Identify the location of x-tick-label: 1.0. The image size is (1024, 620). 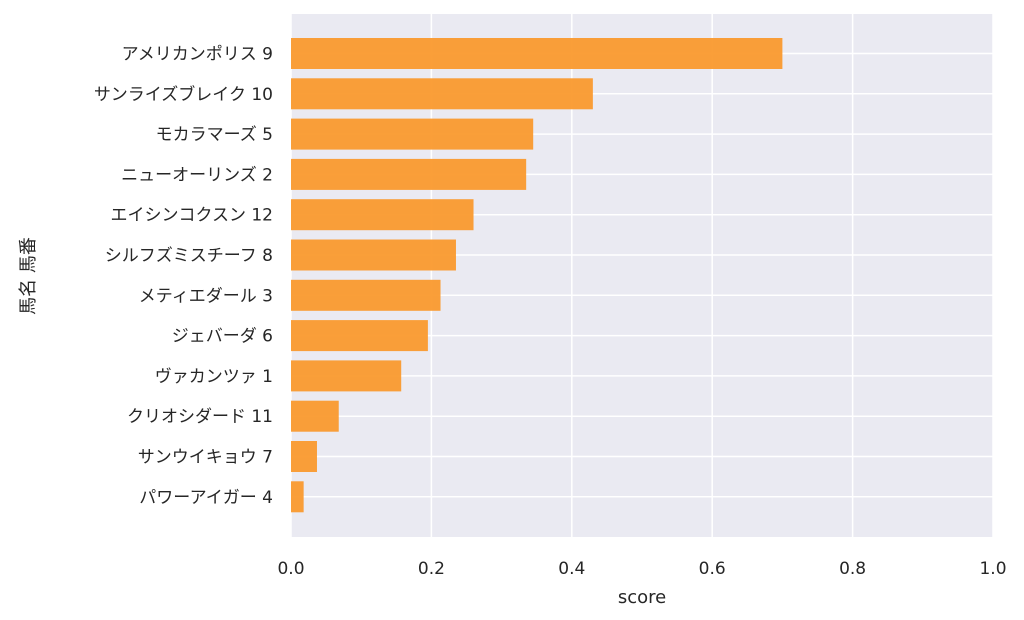
(992, 569).